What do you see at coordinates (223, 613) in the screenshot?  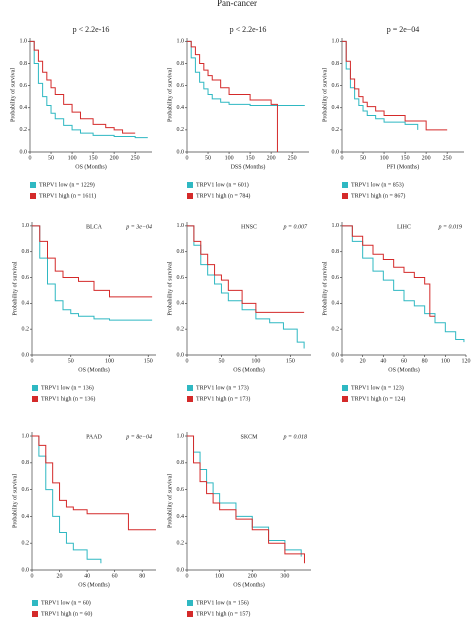 I see `legend-label: TRPV1 high (n = 157)` at bounding box center [223, 613].